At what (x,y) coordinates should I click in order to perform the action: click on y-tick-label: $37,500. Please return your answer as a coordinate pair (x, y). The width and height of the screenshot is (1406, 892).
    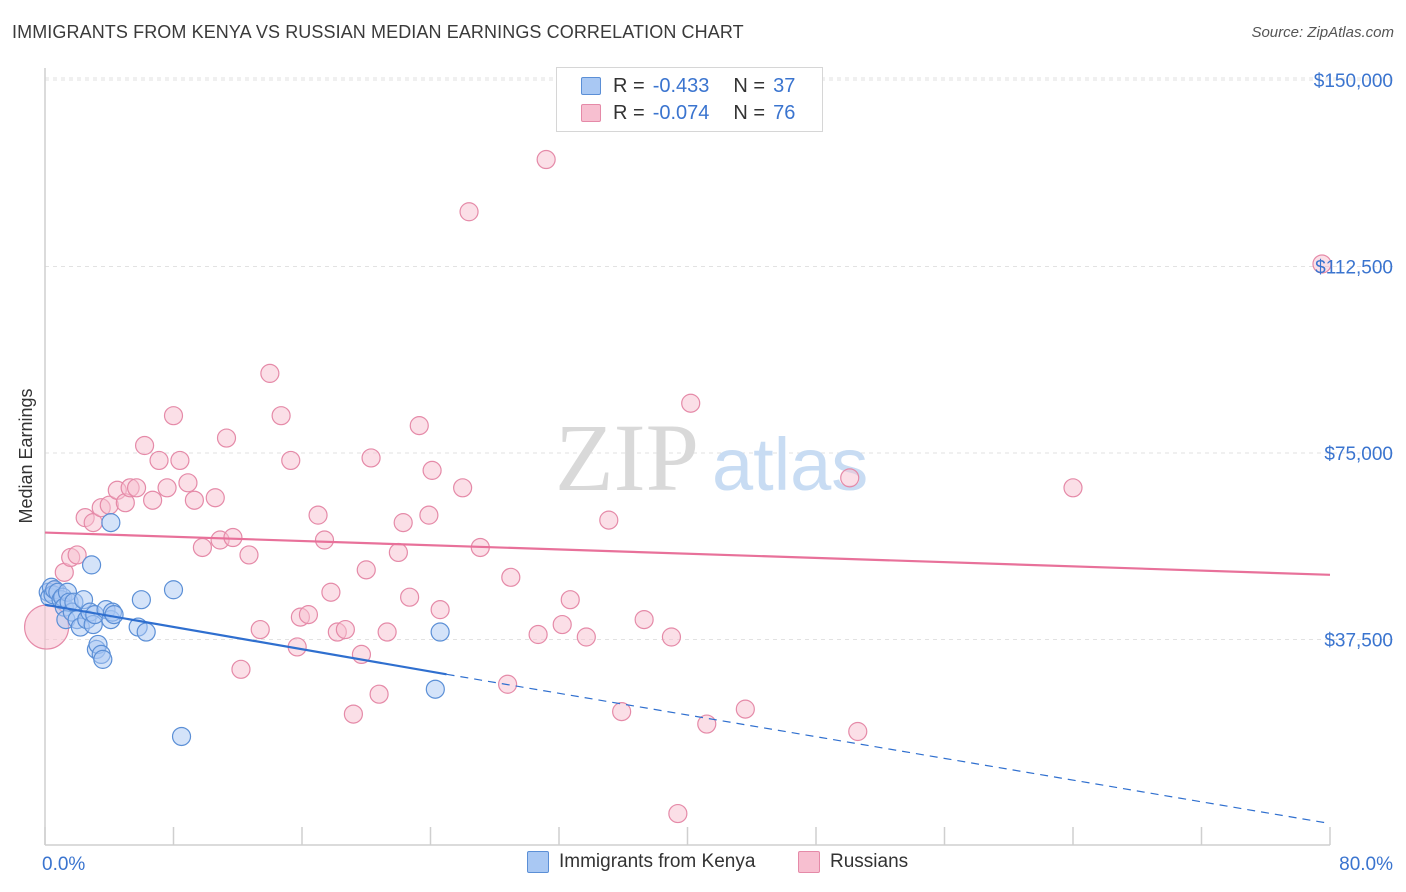
    Looking at the image, I should click on (1358, 640).